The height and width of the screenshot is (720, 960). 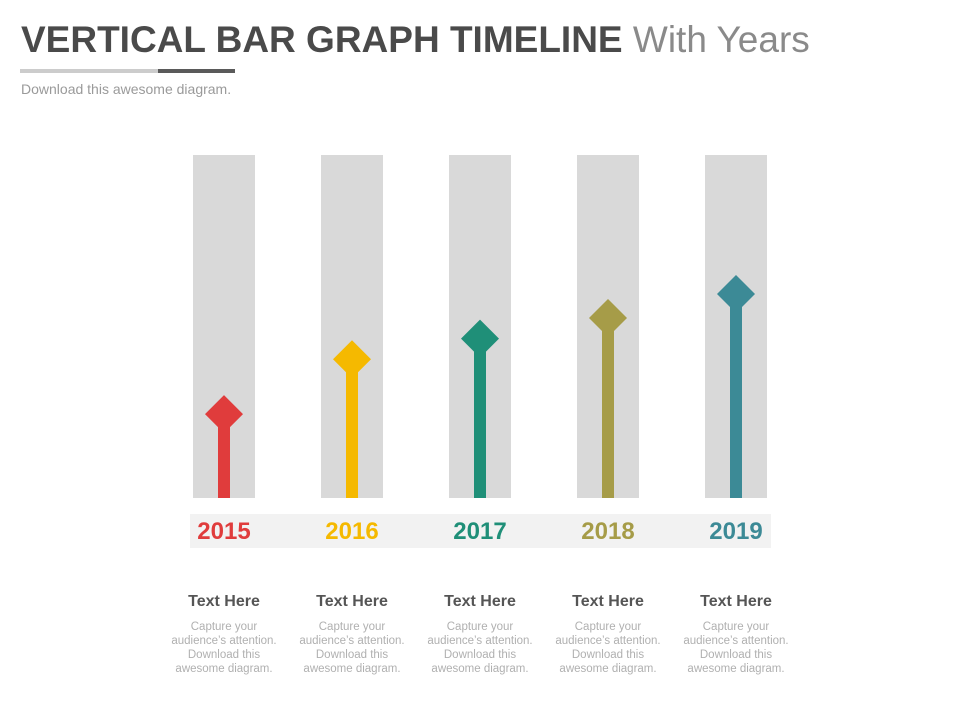 I want to click on bar-marker-2015, so click(x=224, y=414).